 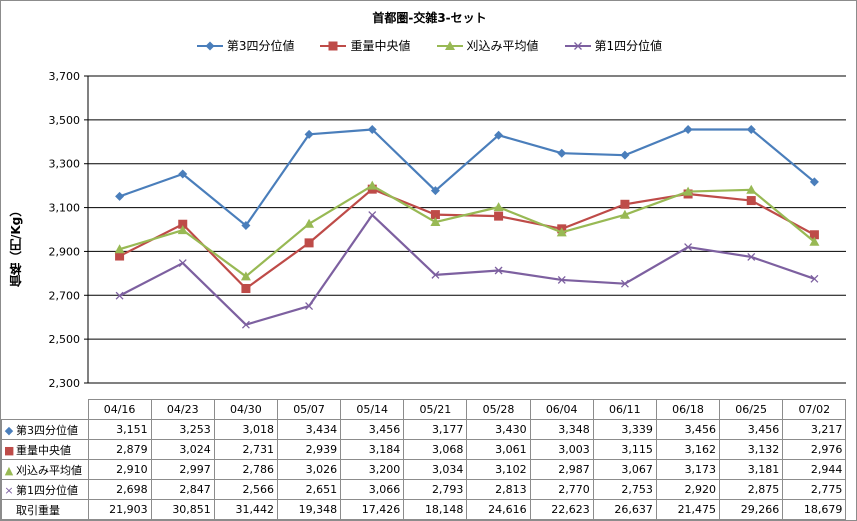 What do you see at coordinates (487, 45) in the screenshot?
I see `legend-item: 刈込み平均値` at bounding box center [487, 45].